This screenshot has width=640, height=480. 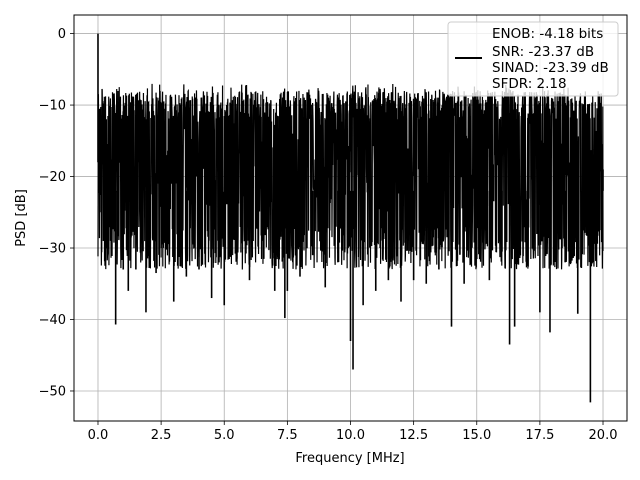 What do you see at coordinates (543, 52) in the screenshot?
I see `legend-entry-snr: SNR: -23.37 dB` at bounding box center [543, 52].